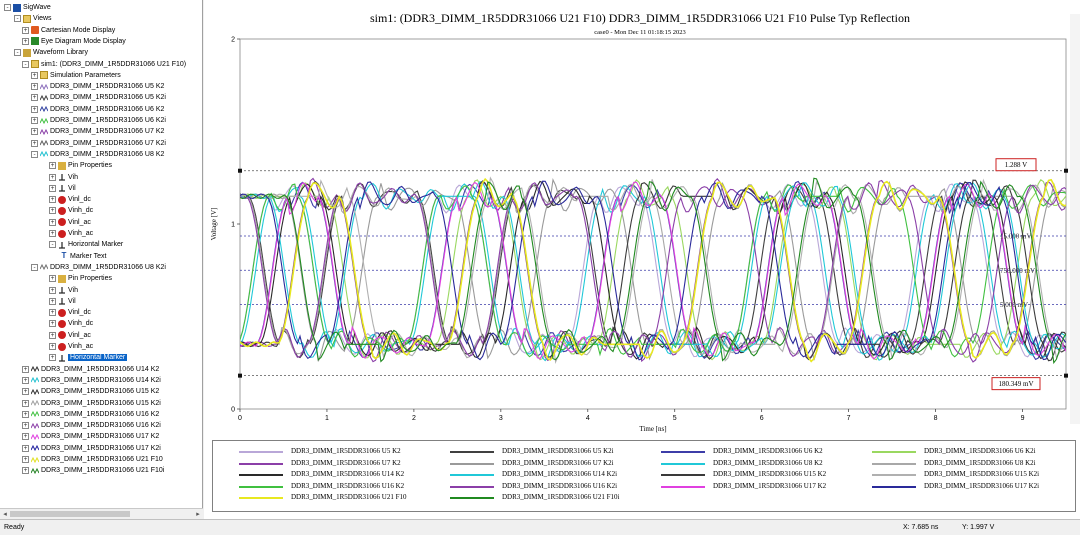 Image resolution: width=1080 pixels, height=535 pixels. Describe the element at coordinates (97, 86) in the screenshot. I see `tree-item: + DDR3_DIMM_1R5DDR31066 U5 K2` at that location.